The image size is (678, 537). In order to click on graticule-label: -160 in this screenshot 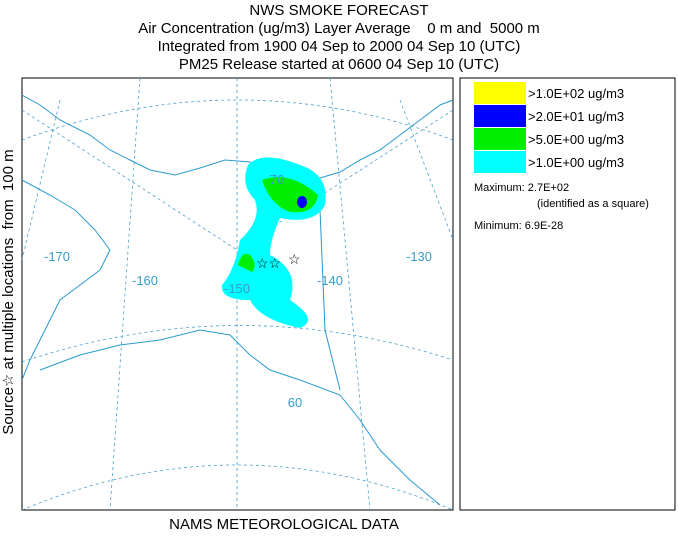, I will do `click(145, 280)`.